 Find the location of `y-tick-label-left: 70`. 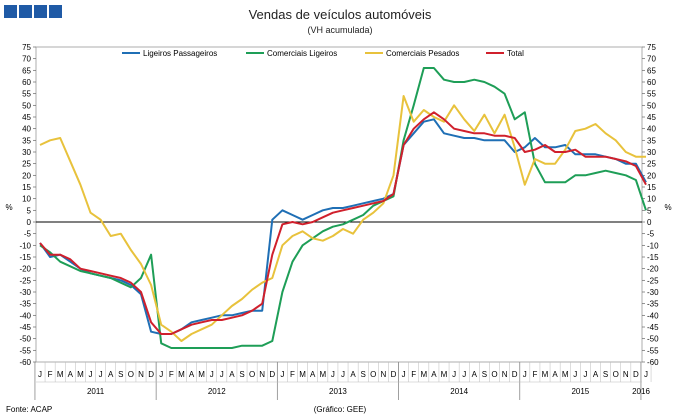

y-tick-label-left: 70 is located at coordinates (26, 59).